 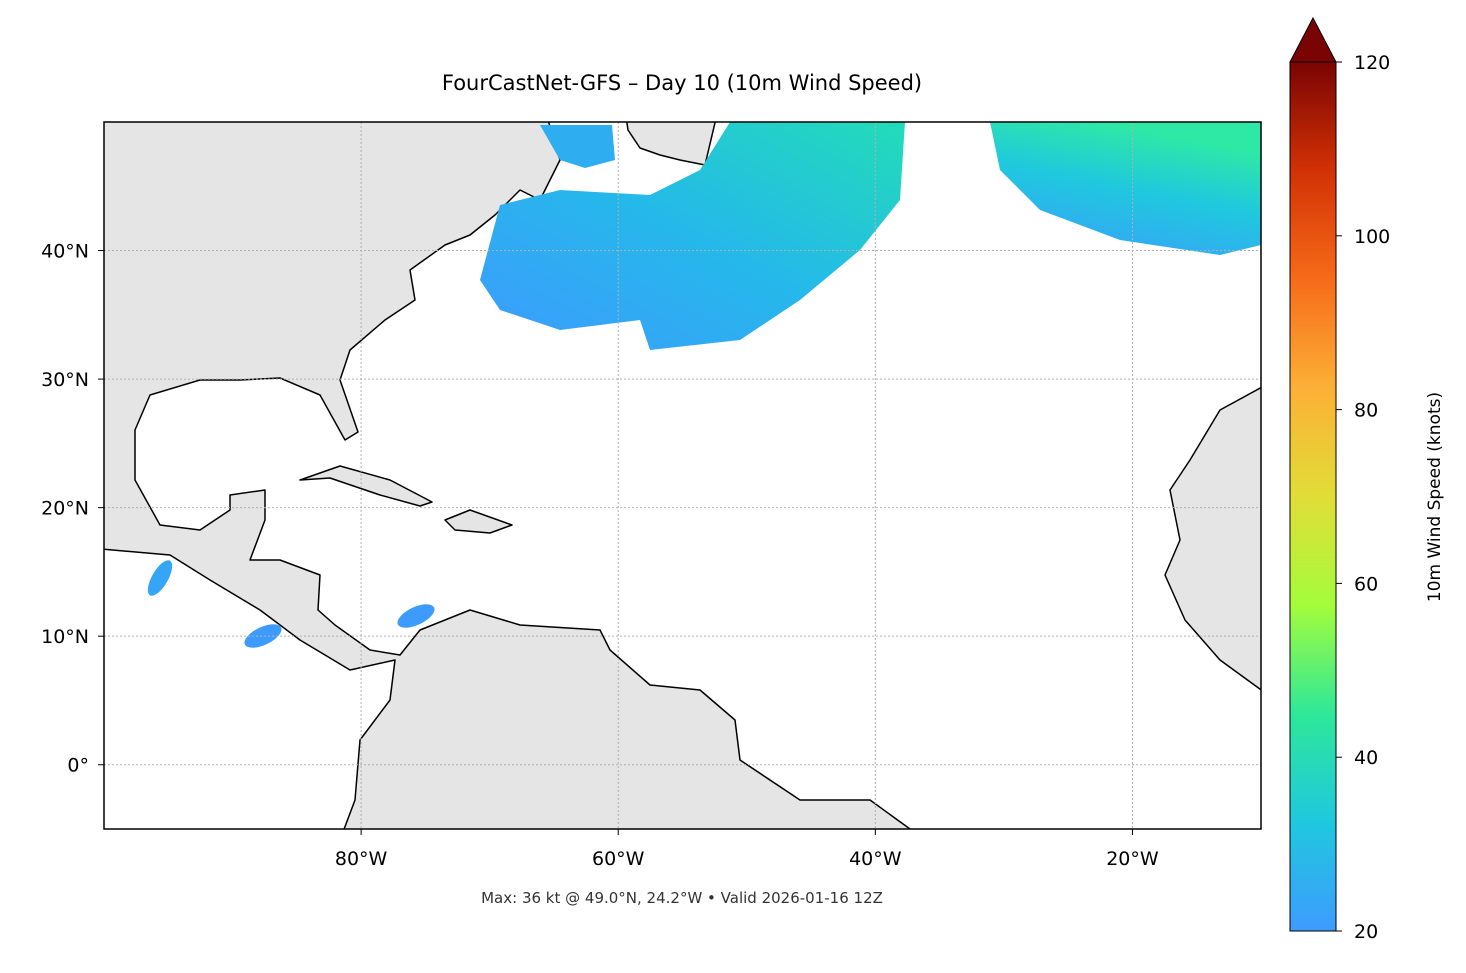 What do you see at coordinates (1372, 237) in the screenshot?
I see `colorbar-tick-label: 100` at bounding box center [1372, 237].